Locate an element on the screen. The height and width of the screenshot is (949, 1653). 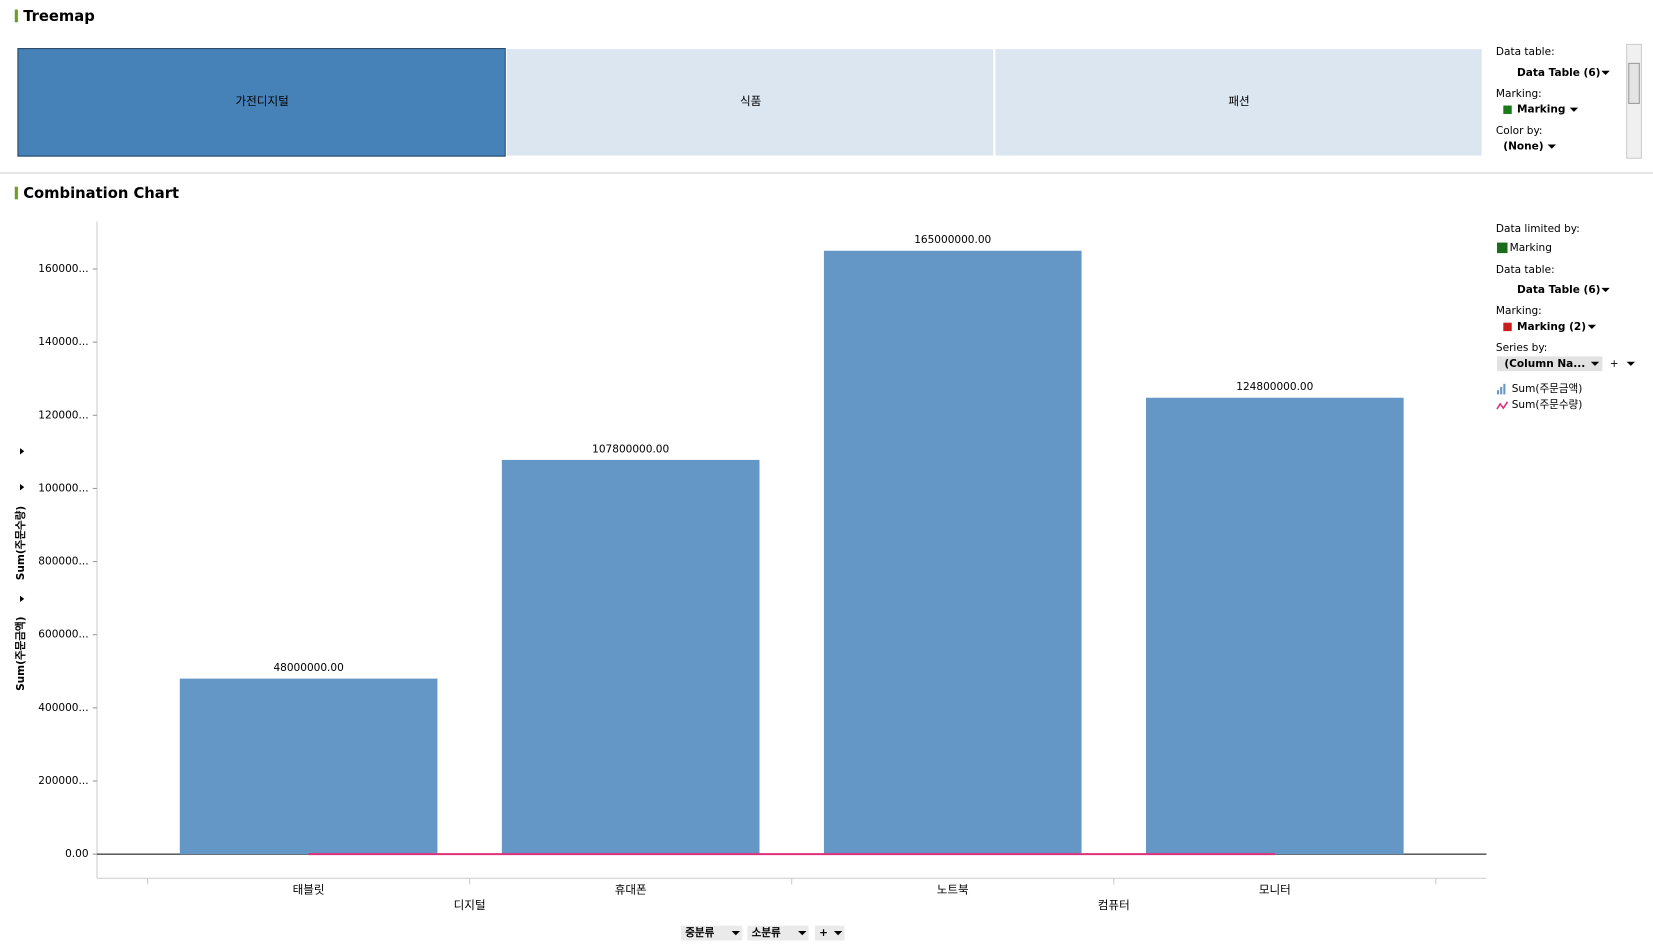
x-tick-label: 모니터 is located at coordinates (1275, 889).